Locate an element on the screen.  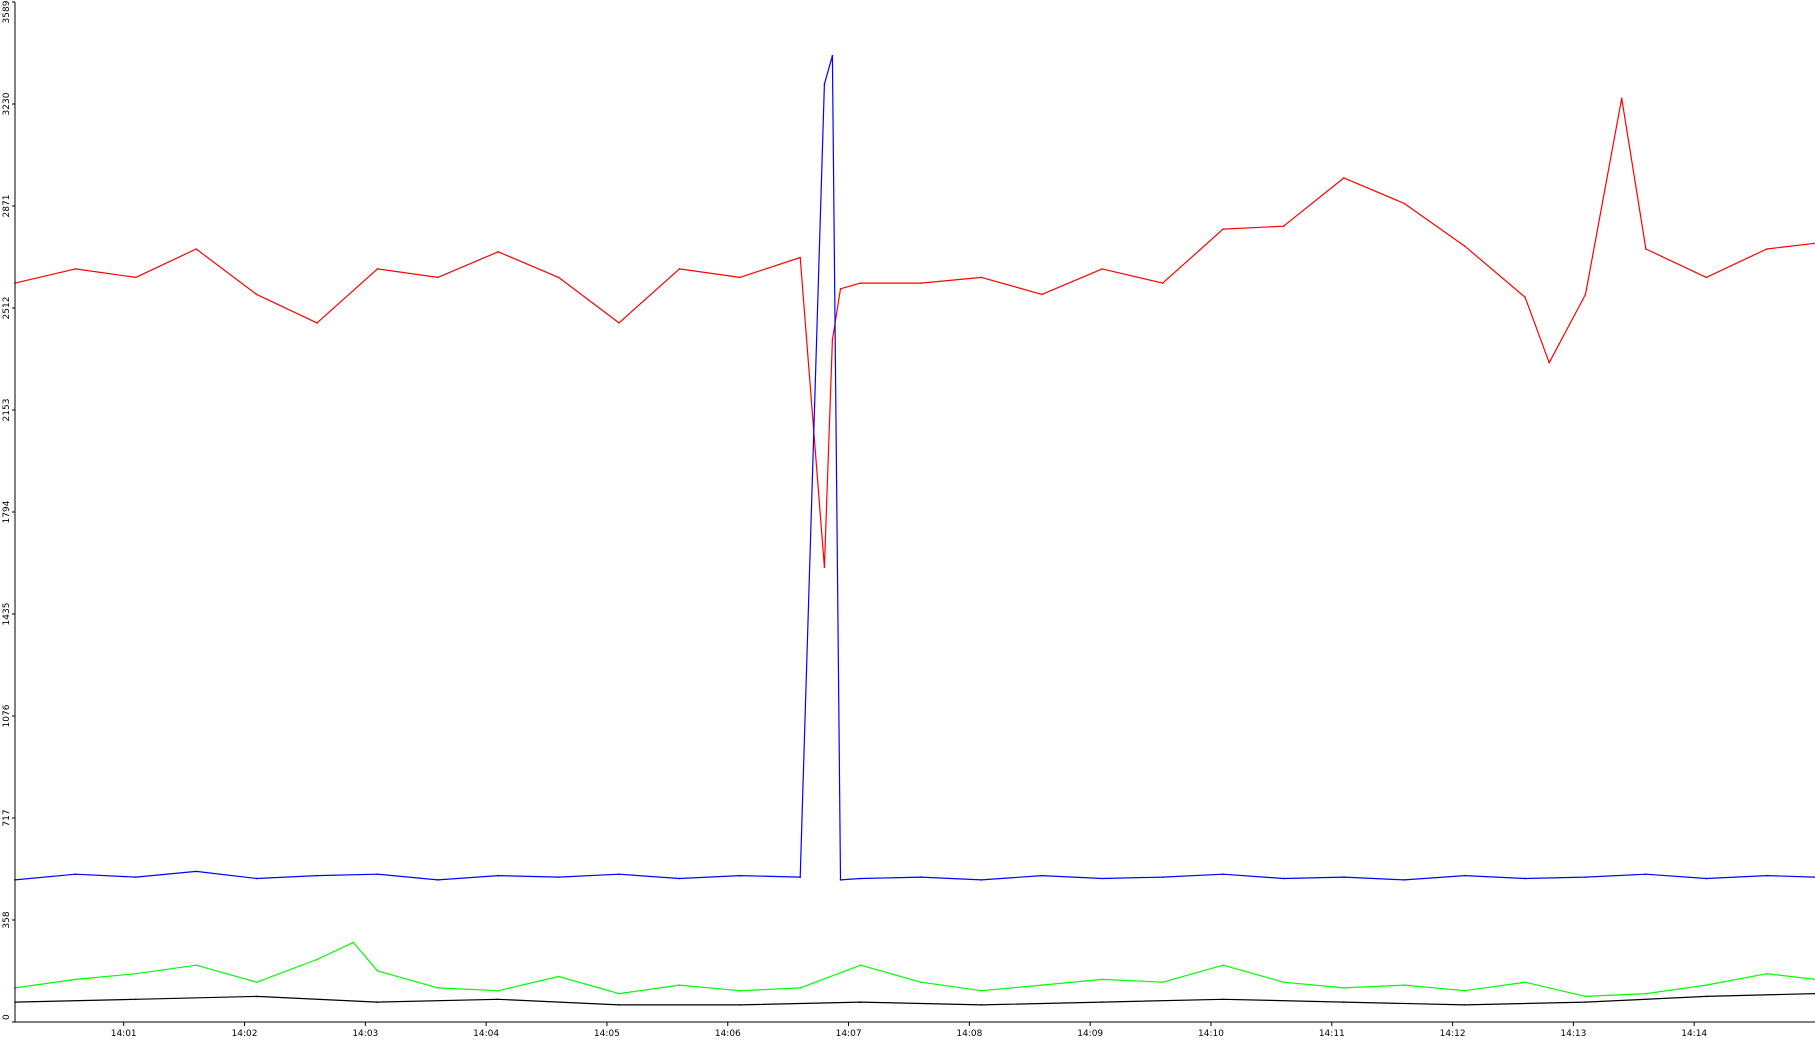
x-tick-label: 14:10 is located at coordinates (1211, 1034).